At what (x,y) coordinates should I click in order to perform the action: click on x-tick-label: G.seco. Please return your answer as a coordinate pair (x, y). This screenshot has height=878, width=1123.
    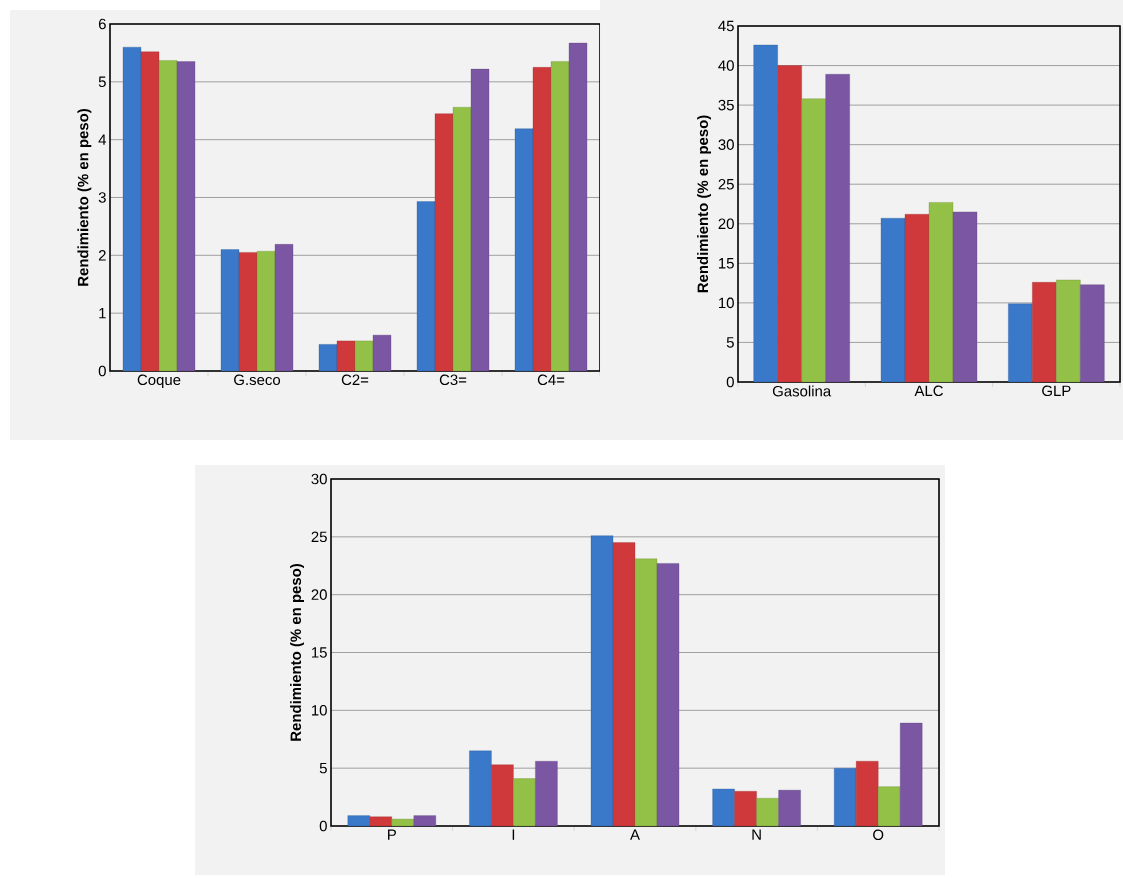
    Looking at the image, I should click on (257, 380).